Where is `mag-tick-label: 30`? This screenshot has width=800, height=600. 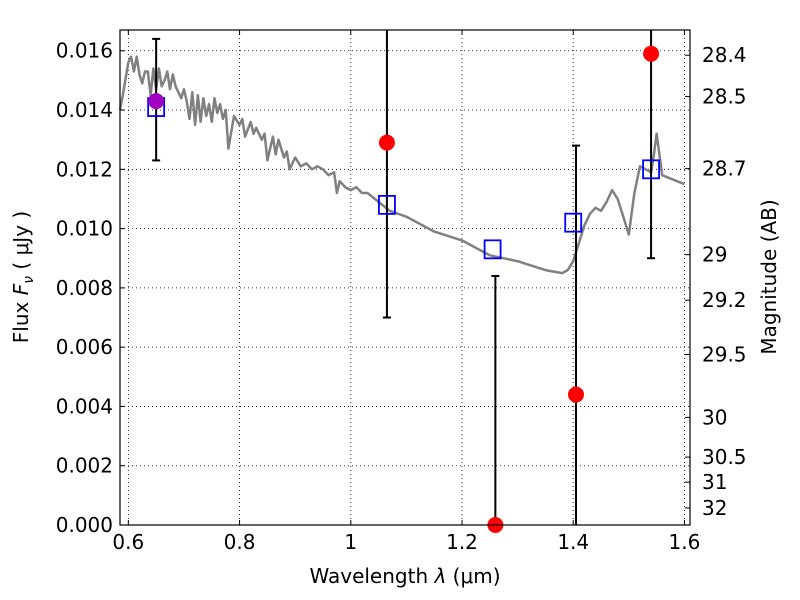 mag-tick-label: 30 is located at coordinates (714, 417).